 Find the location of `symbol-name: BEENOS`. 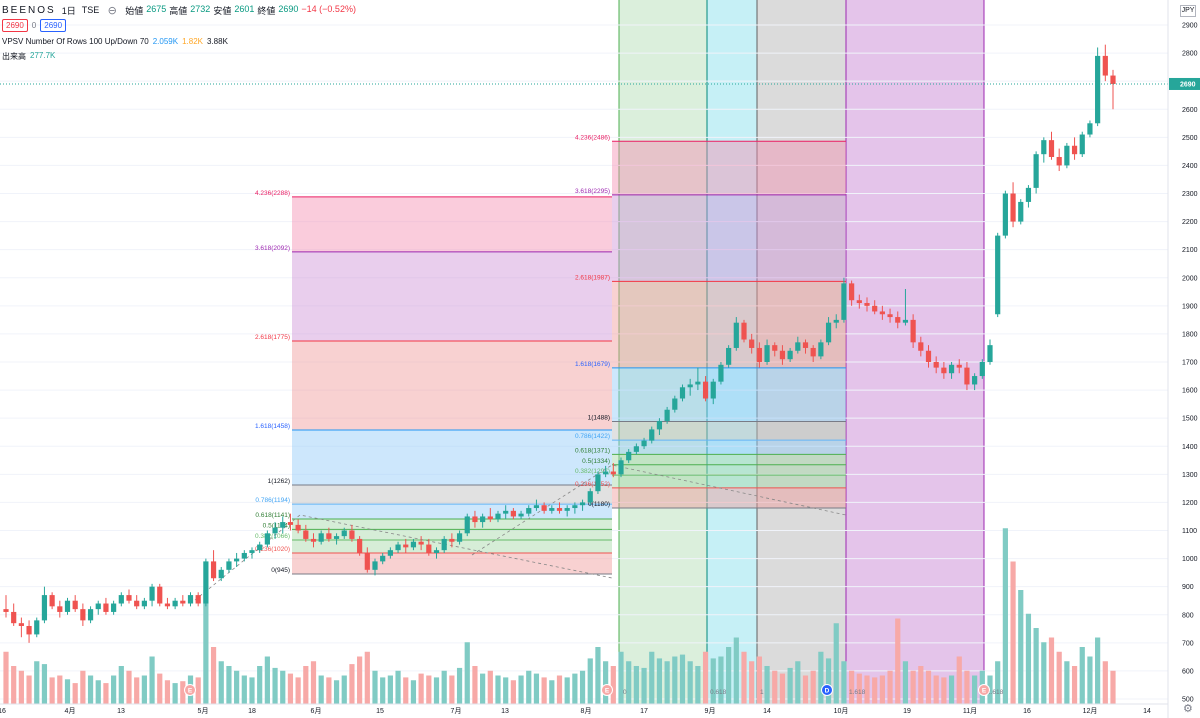

symbol-name: BEENOS is located at coordinates (29, 10).